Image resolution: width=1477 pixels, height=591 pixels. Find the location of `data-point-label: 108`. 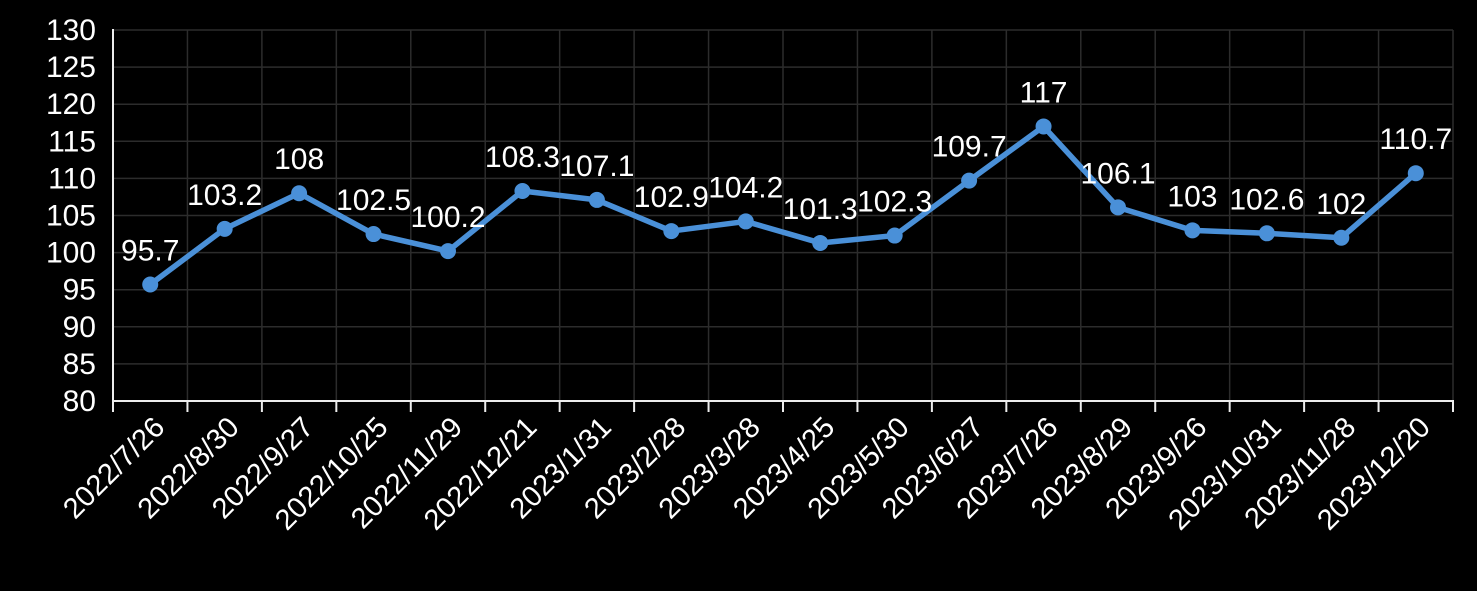

data-point-label: 108 is located at coordinates (299, 159).